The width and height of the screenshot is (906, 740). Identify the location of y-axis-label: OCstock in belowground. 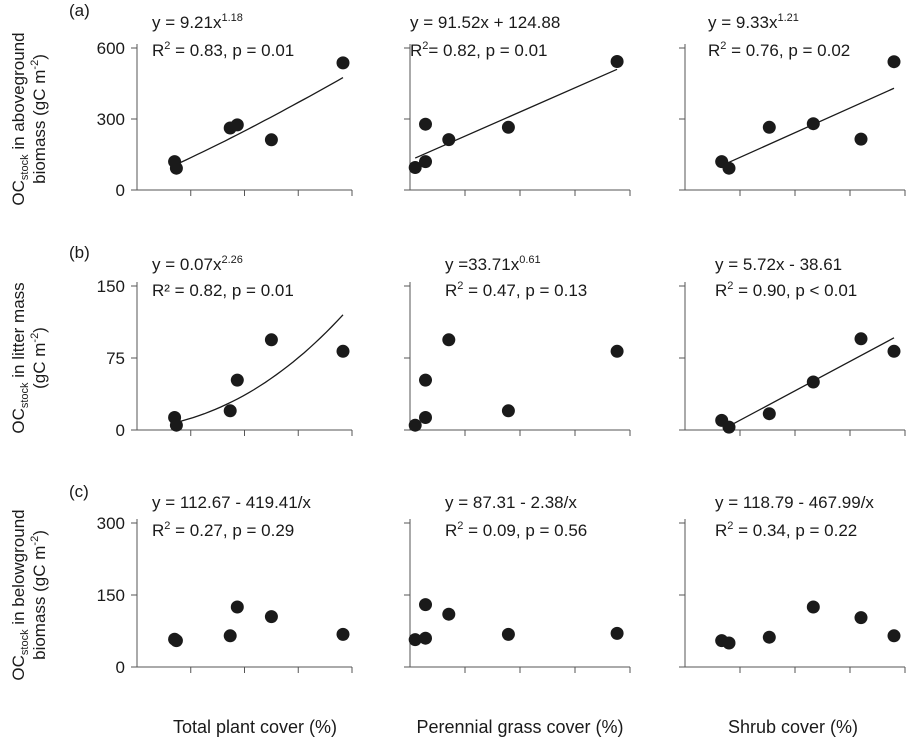
(20, 594).